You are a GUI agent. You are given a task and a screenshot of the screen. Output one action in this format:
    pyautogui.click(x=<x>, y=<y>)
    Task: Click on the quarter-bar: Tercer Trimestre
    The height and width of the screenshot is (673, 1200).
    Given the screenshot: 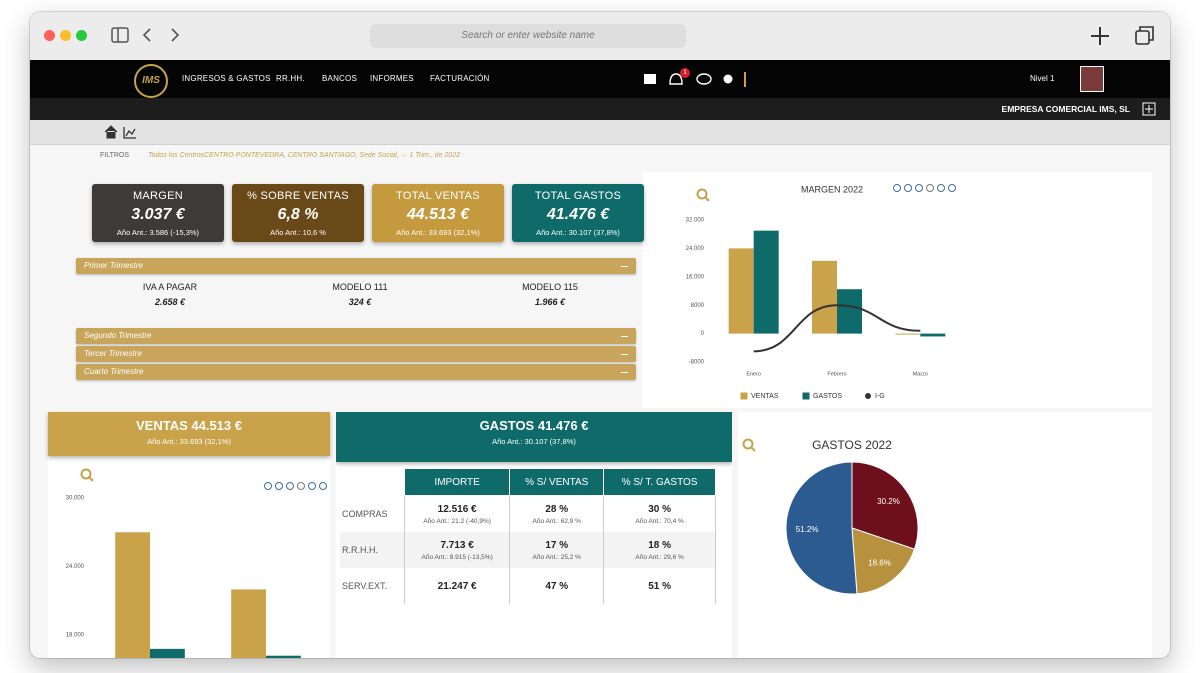 What is the action you would take?
    pyautogui.click(x=356, y=354)
    